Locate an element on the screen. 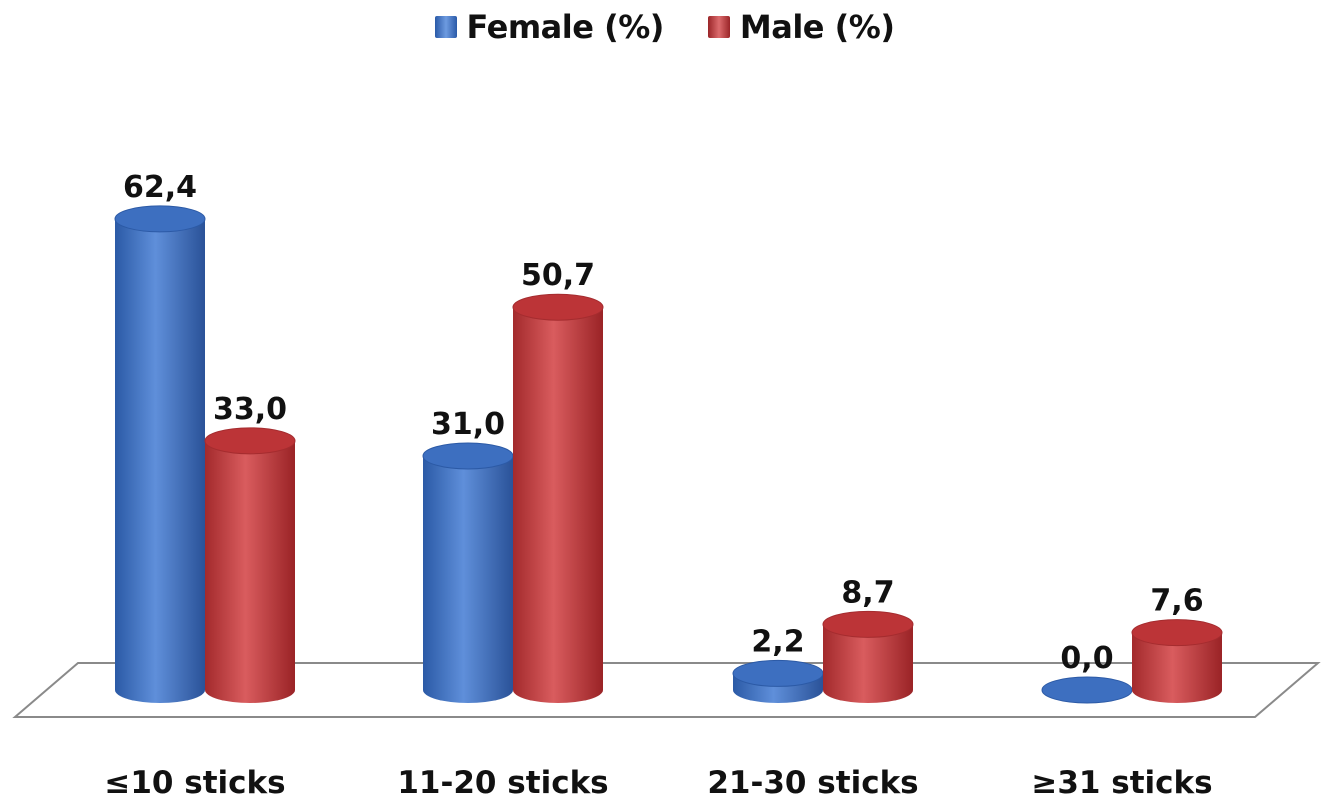  legend-item-female: Female (%) is located at coordinates (549, 27).